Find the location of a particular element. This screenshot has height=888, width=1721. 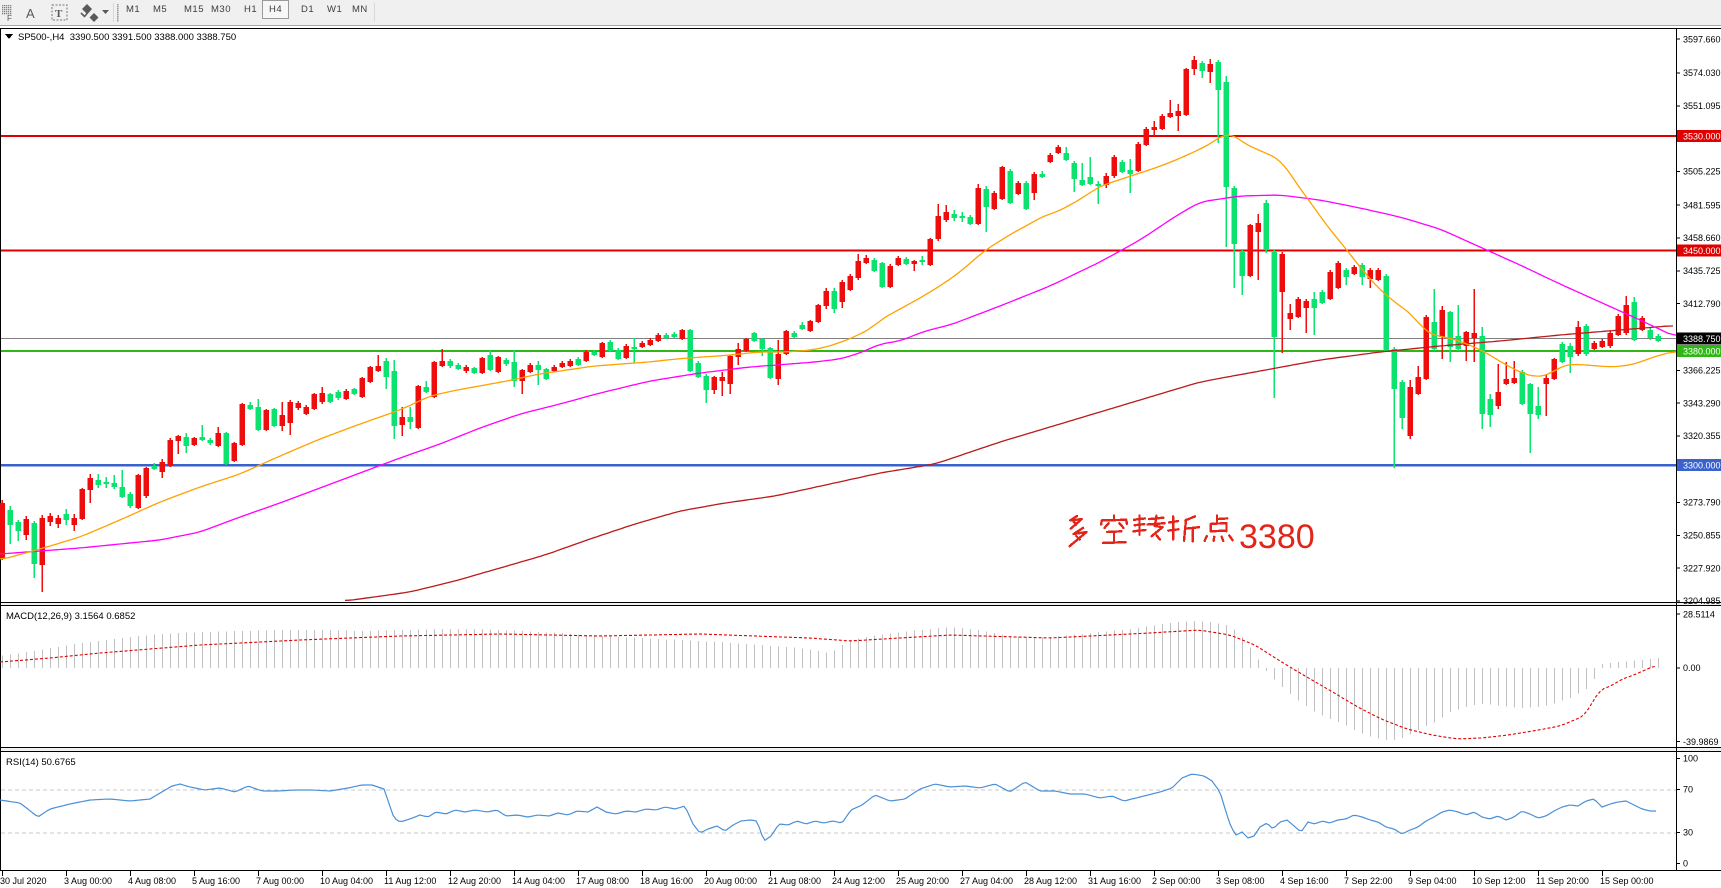

svg-text: F is located at coordinates (9, 18).